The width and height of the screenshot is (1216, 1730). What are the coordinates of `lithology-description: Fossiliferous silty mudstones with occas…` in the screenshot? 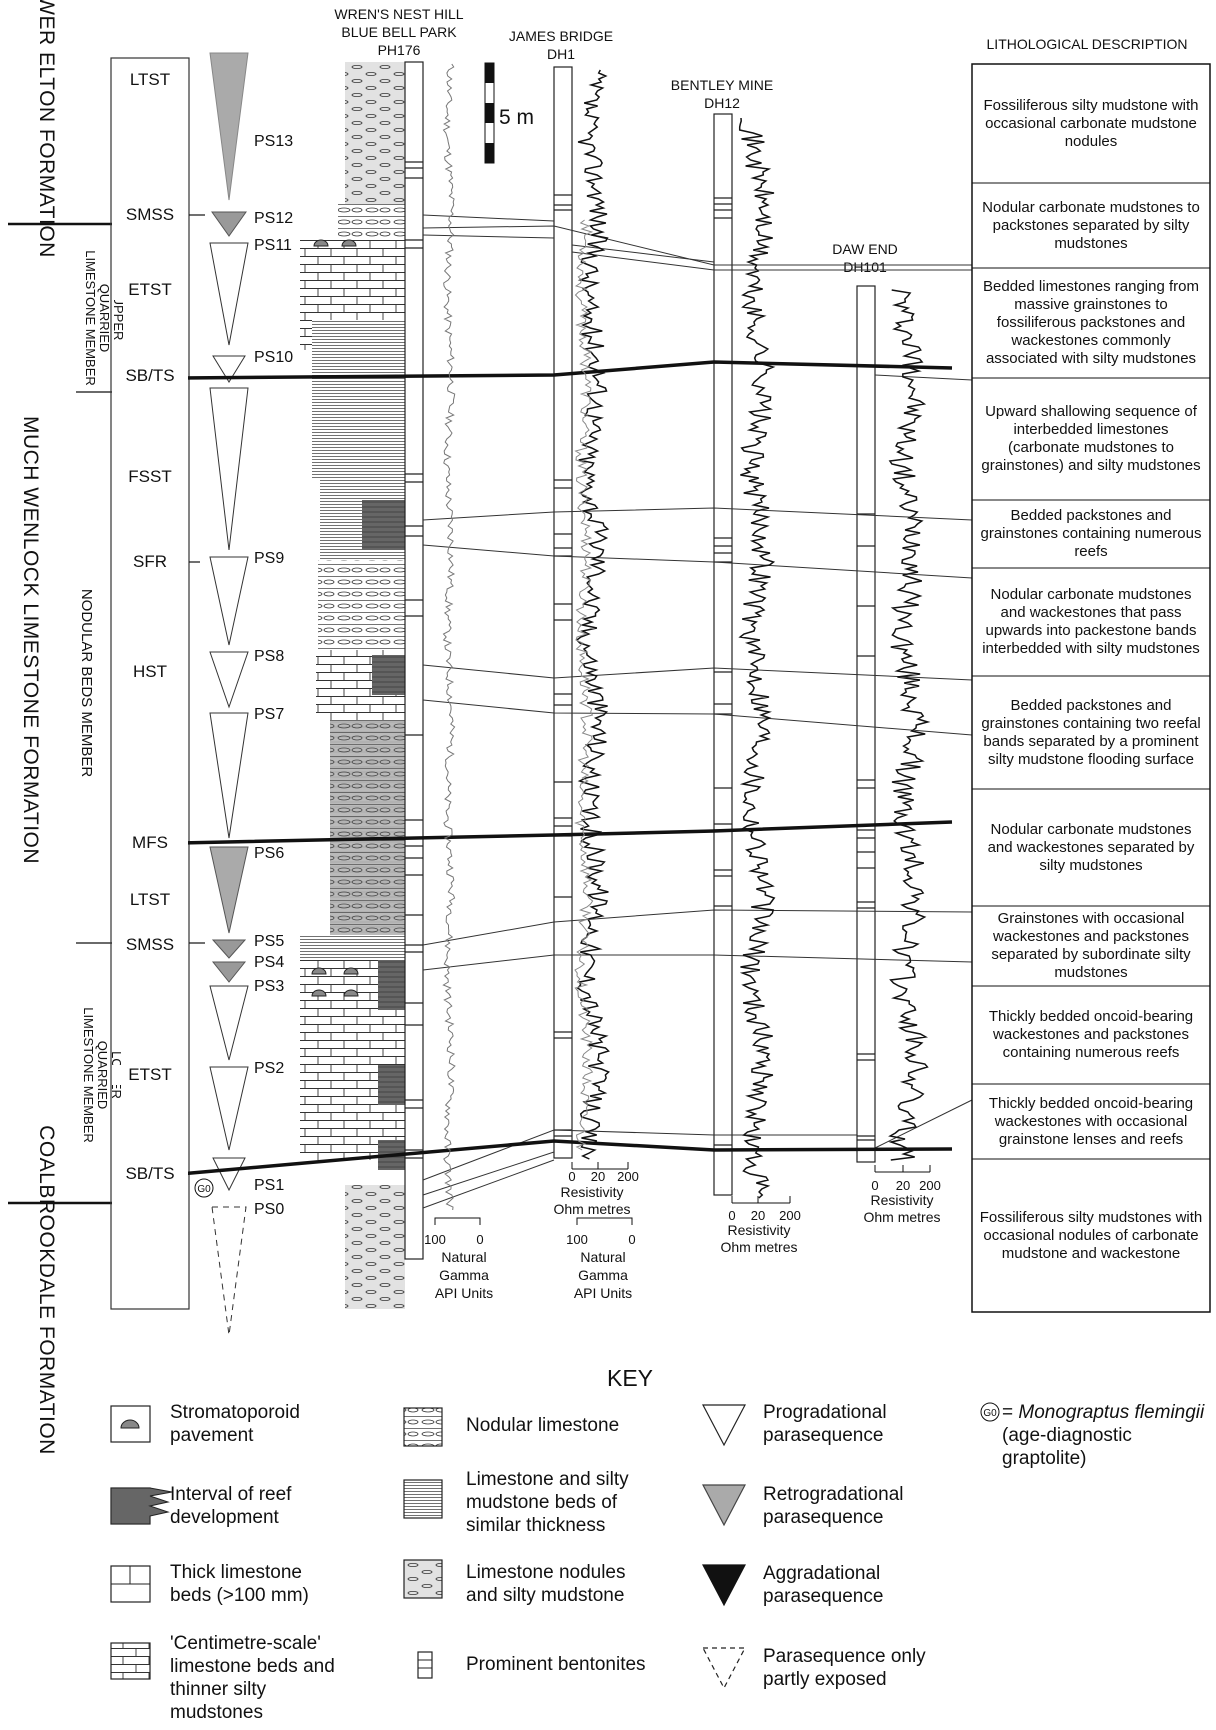 It's located at (1091, 1235).